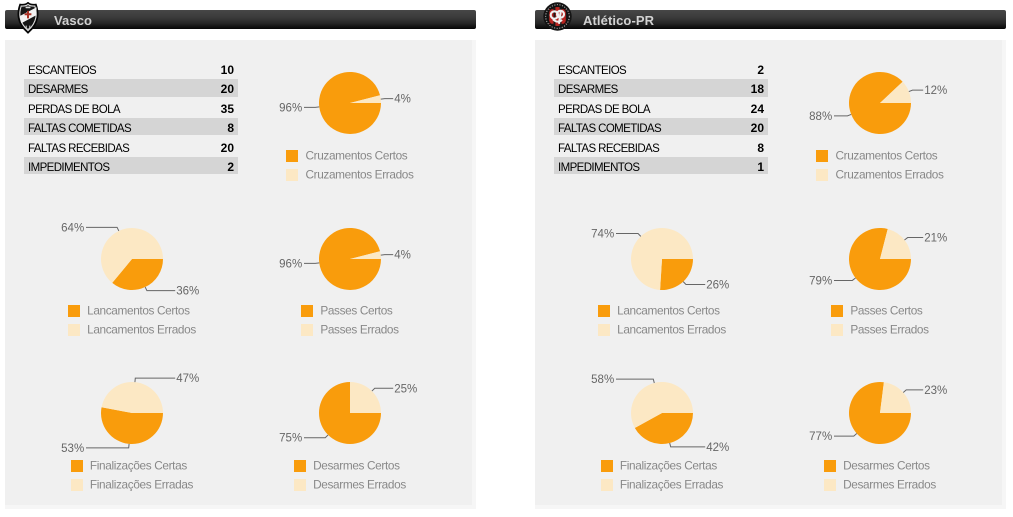 The height and width of the screenshot is (517, 1013). Describe the element at coordinates (717, 448) in the screenshot. I see `svg-text: 42%` at that location.